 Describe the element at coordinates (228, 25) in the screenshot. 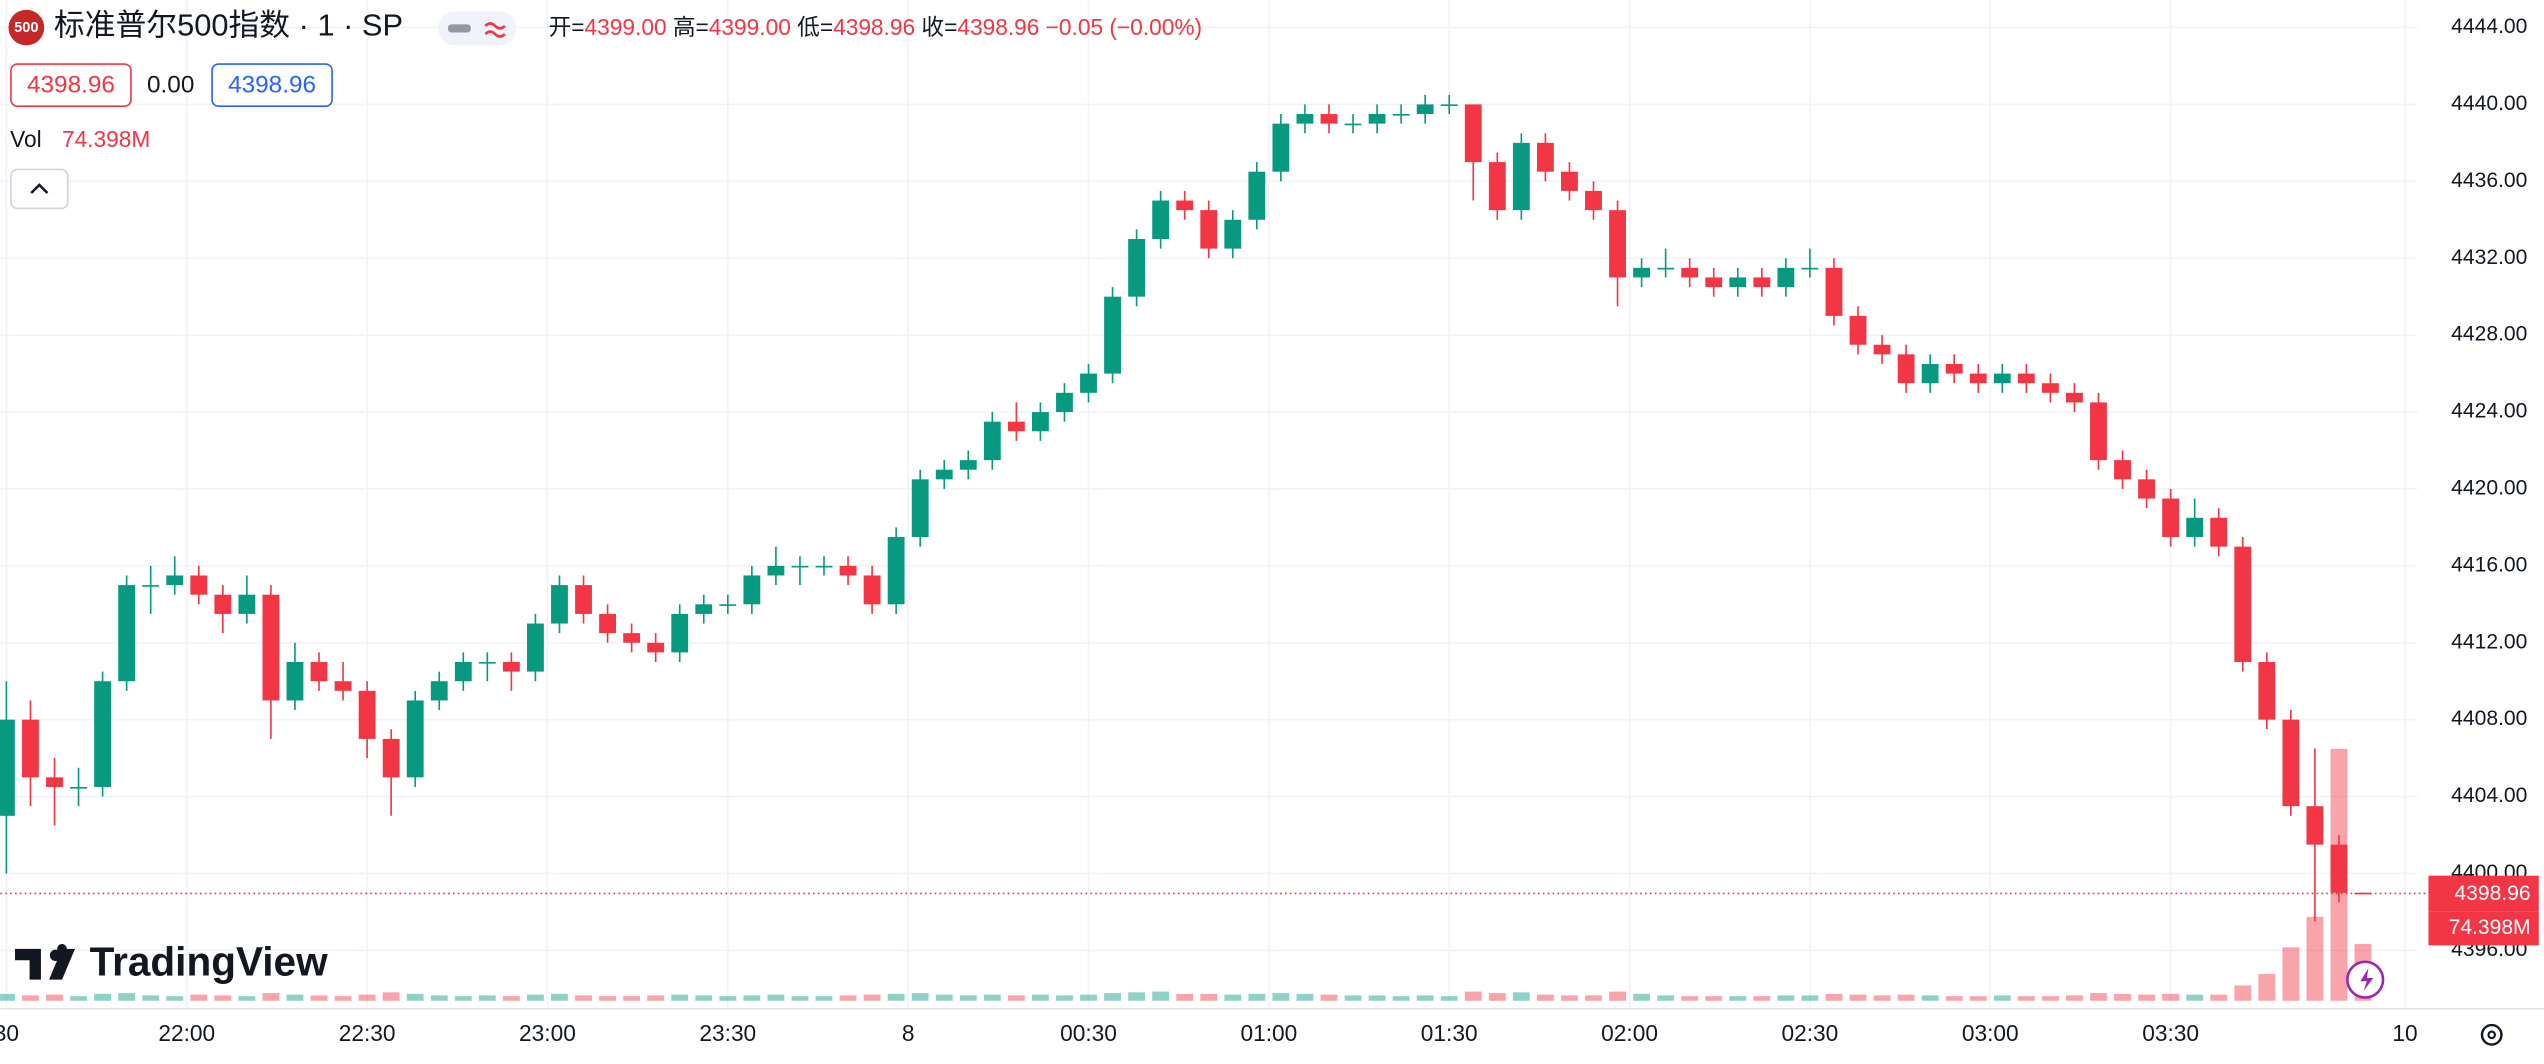

I see `symbol-title: 标准普尔500指数 · 1 · SP` at that location.